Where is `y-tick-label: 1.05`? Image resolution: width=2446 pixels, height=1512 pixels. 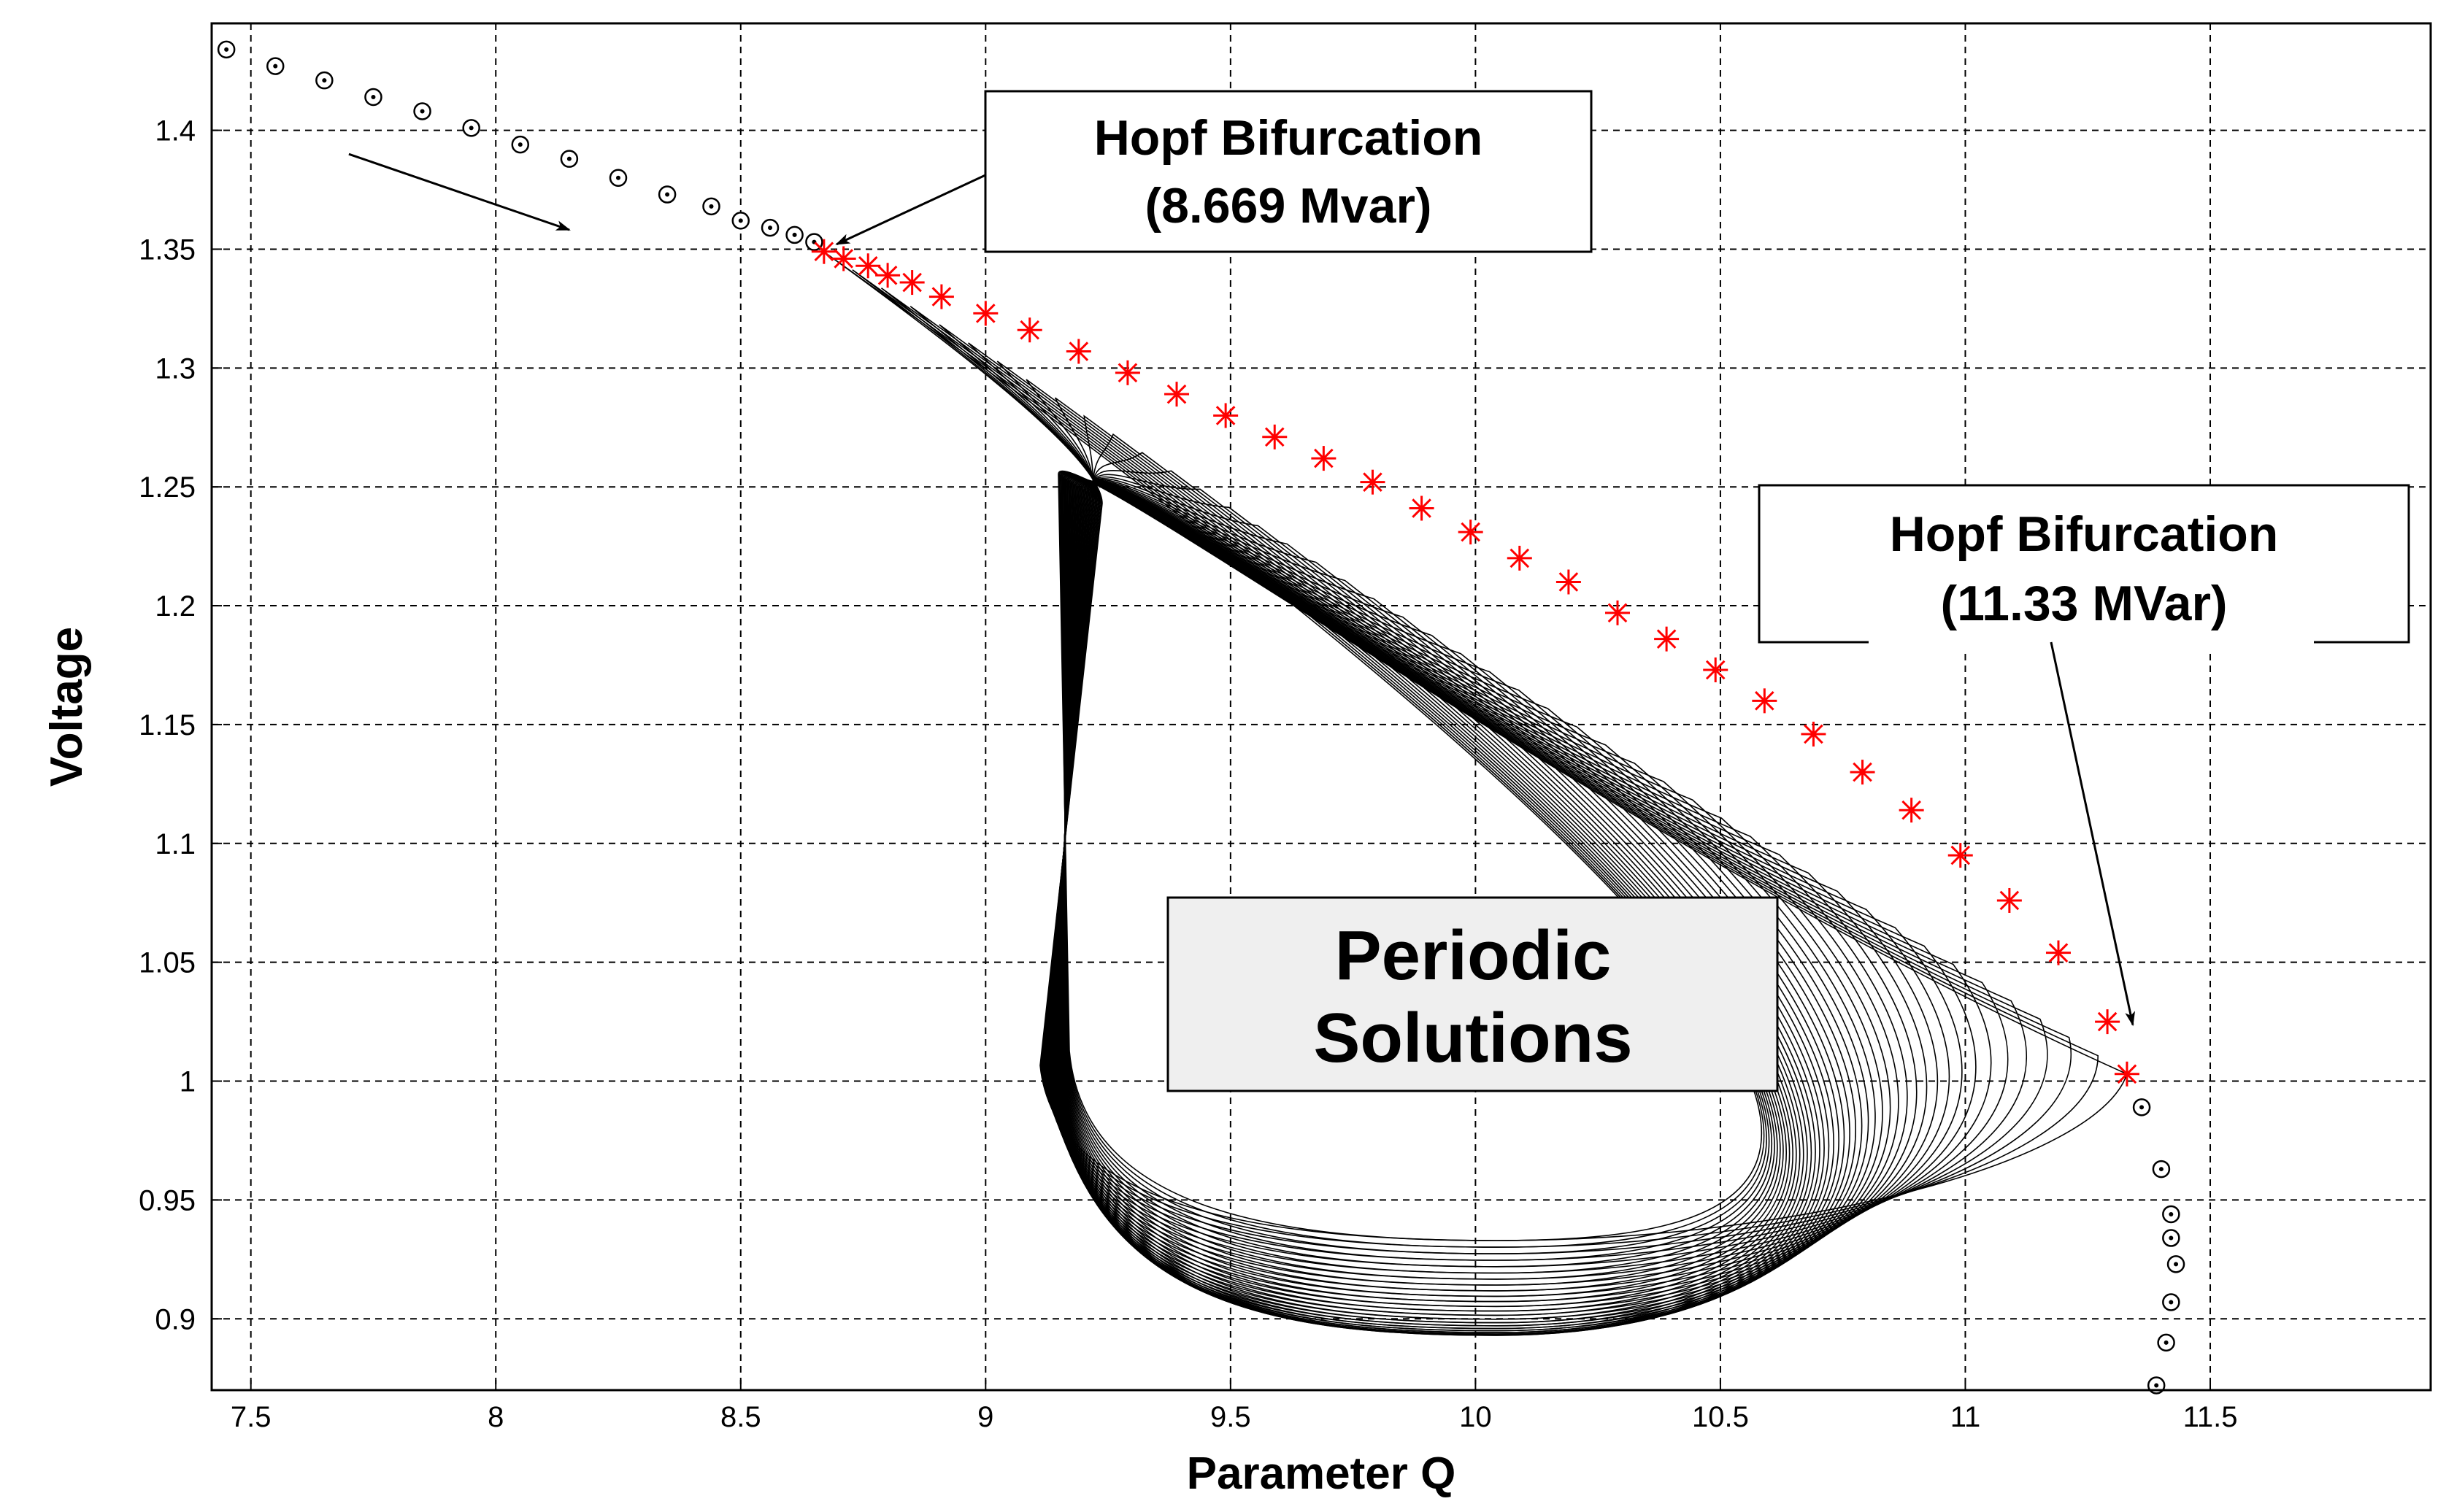
y-tick-label: 1.05 is located at coordinates (167, 963).